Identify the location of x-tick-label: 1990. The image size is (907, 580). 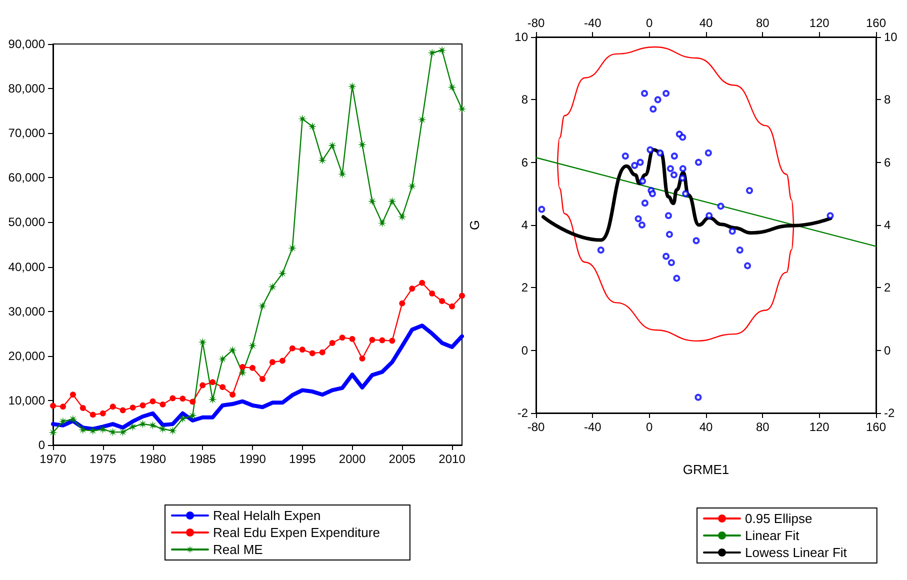
(252, 459).